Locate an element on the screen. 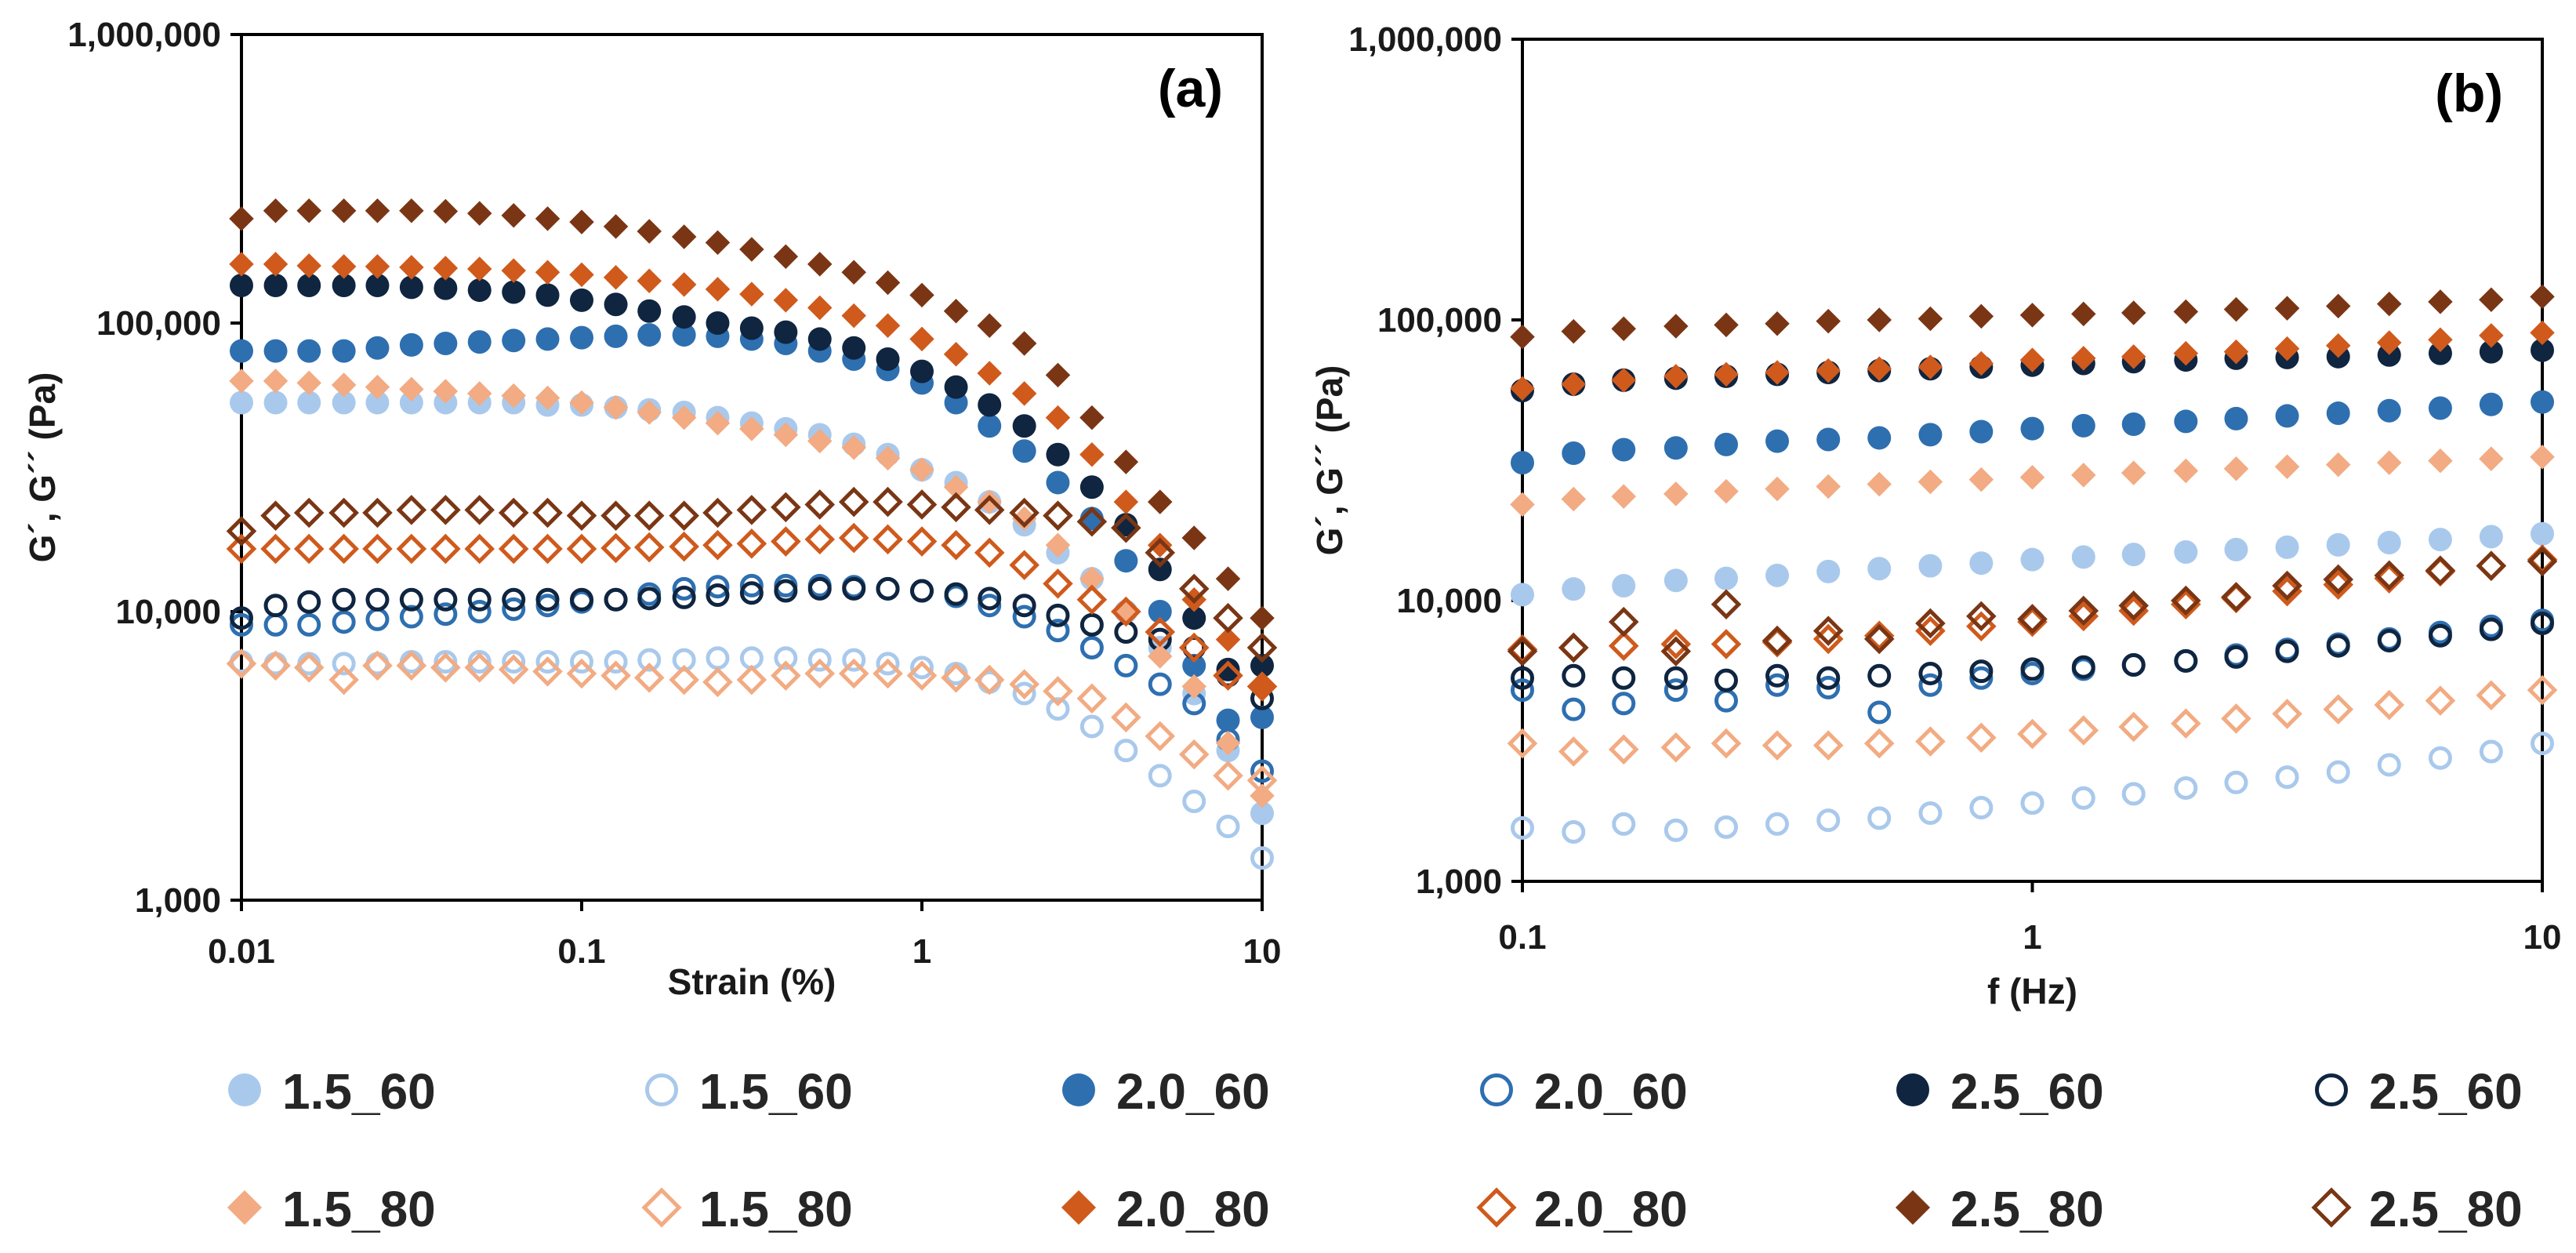 The height and width of the screenshot is (1253, 2576). legend-label: 1.5_80 is located at coordinates (776, 1209).